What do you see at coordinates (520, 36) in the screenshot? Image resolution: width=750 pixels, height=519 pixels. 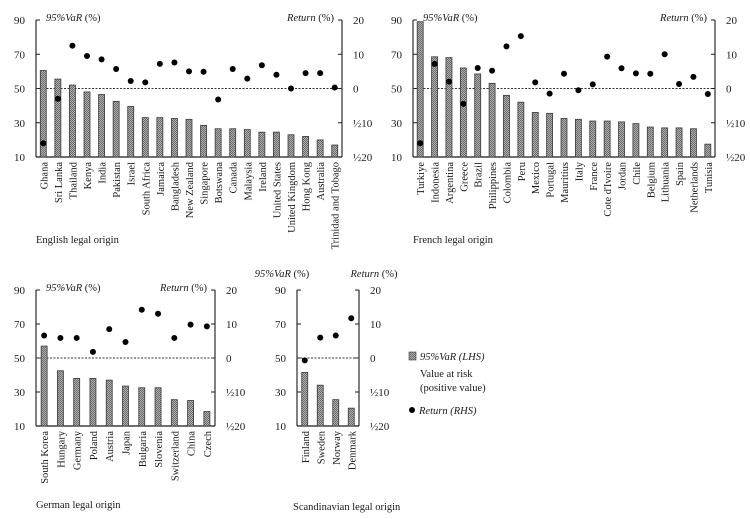 I see `return-dot-peru` at bounding box center [520, 36].